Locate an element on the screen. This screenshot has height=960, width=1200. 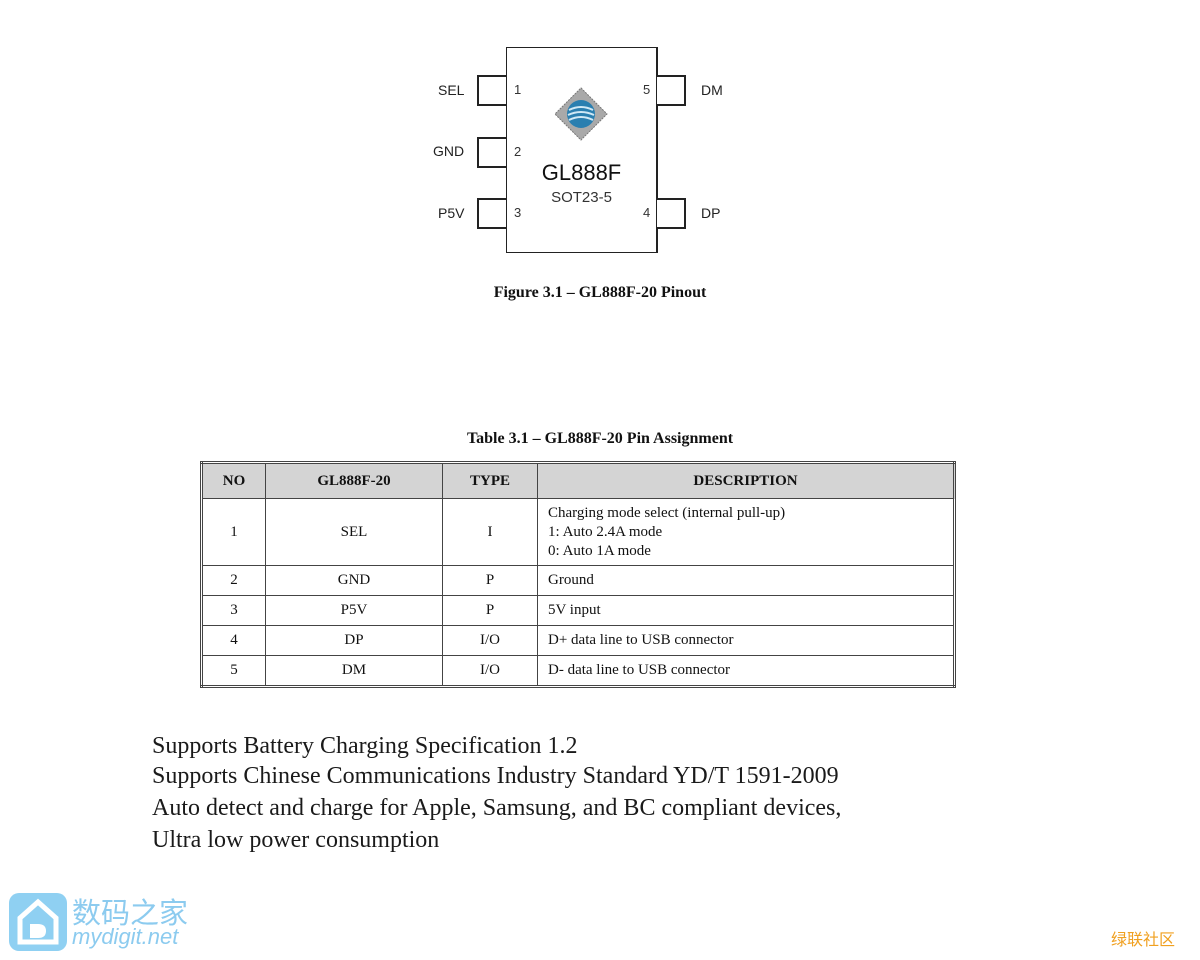
column-header: TYPE is located at coordinates (490, 480).